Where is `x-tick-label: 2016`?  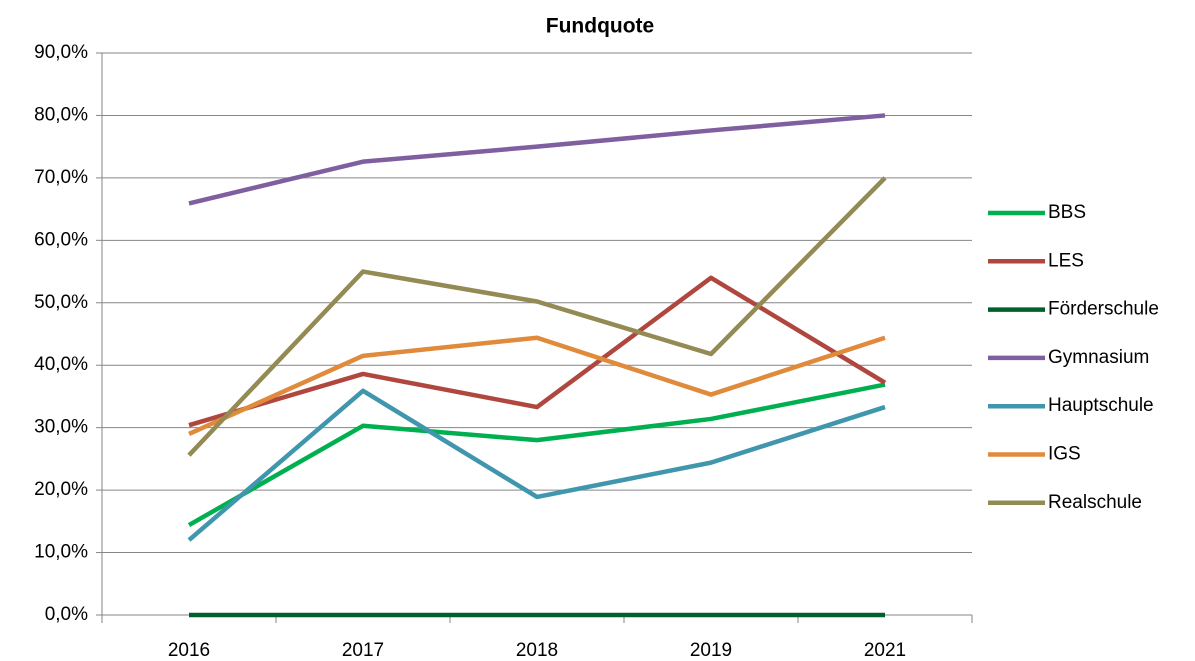
x-tick-label: 2016 is located at coordinates (189, 650).